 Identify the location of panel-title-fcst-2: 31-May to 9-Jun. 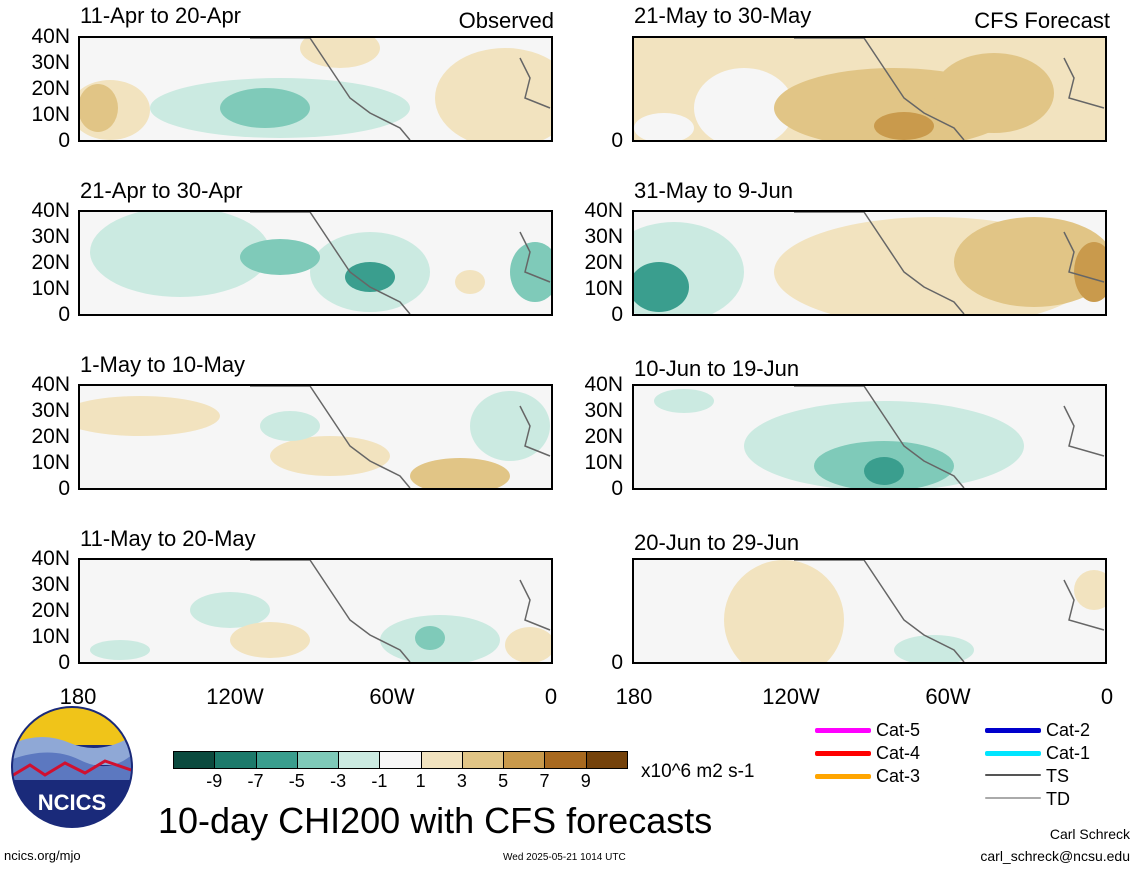
(713, 190).